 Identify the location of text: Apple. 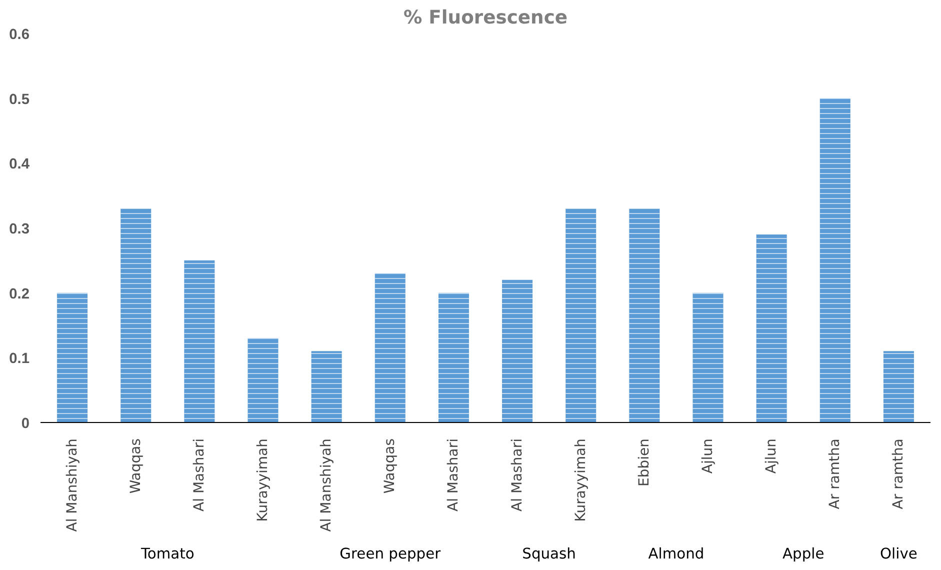
(803, 554).